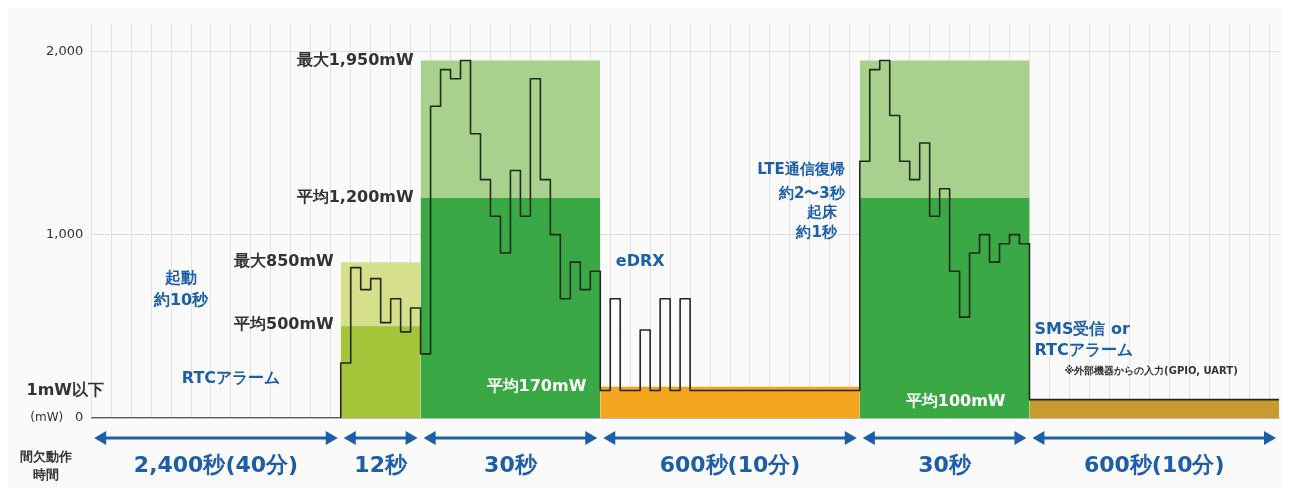  What do you see at coordinates (955, 400) in the screenshot?
I see `annotation: 平均100mW` at bounding box center [955, 400].